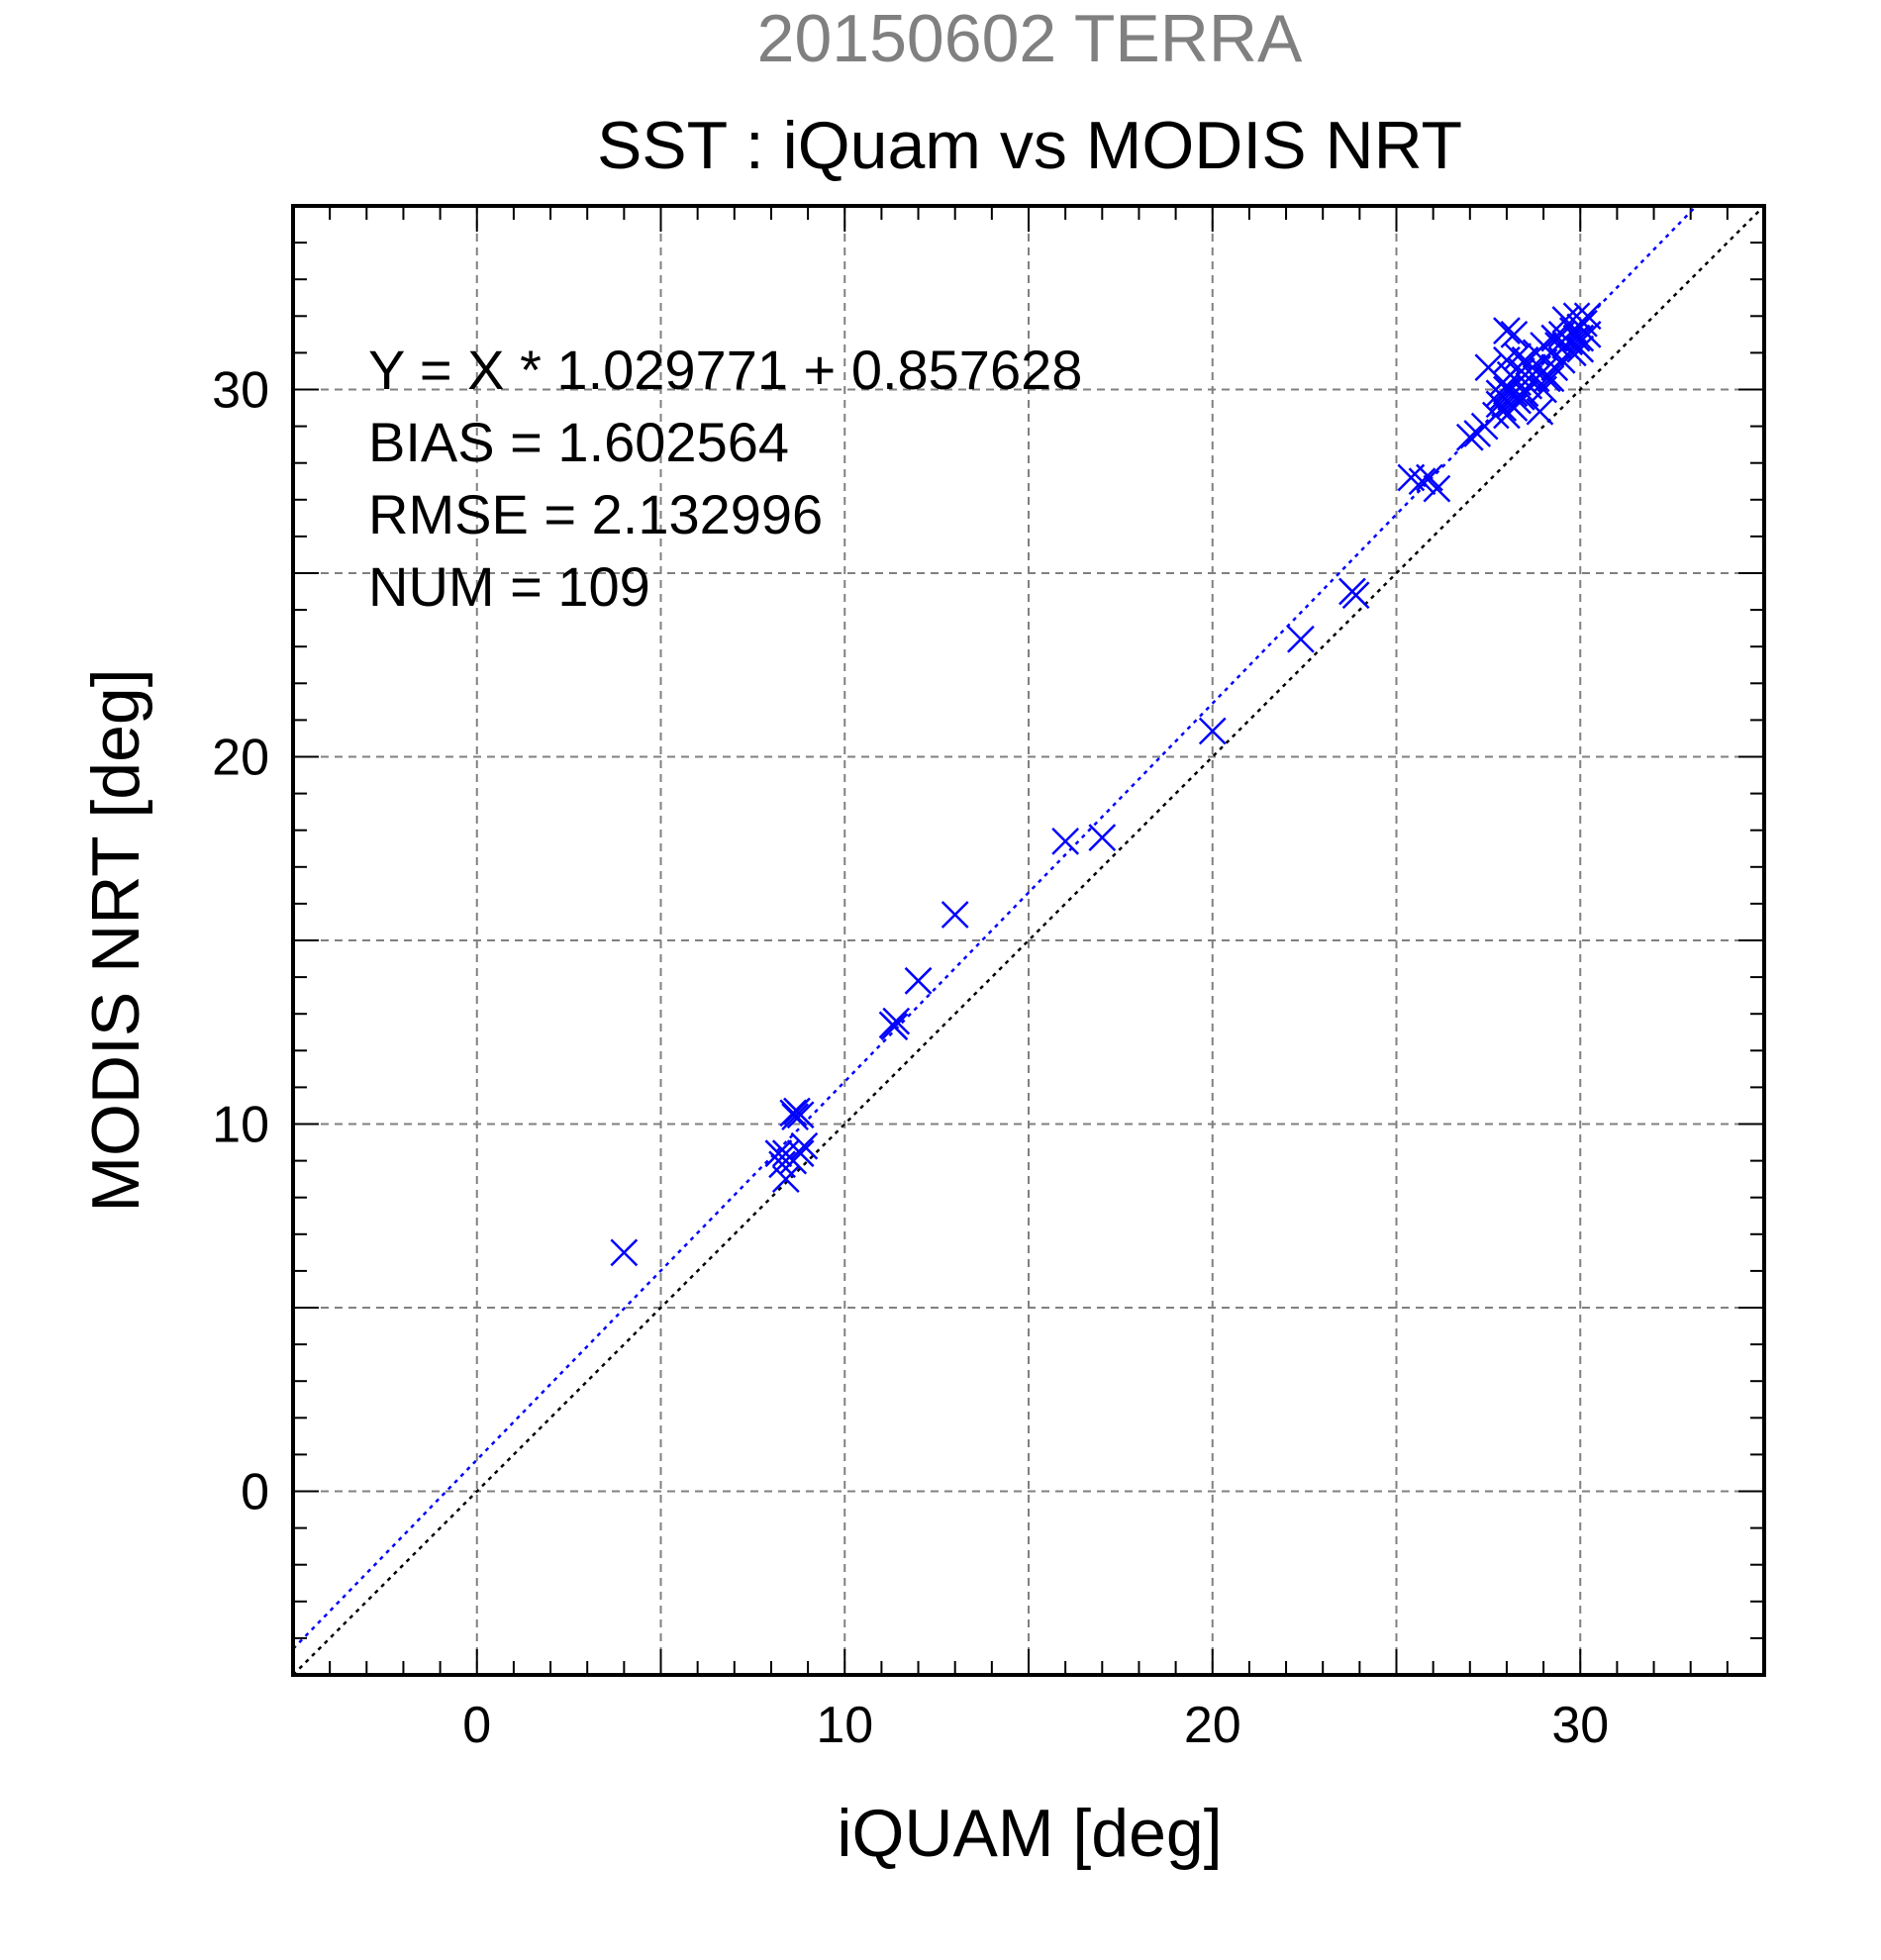 The height and width of the screenshot is (1960, 1881). I want to click on y-tick-labels: 0 10 20 30, so click(241, 941).